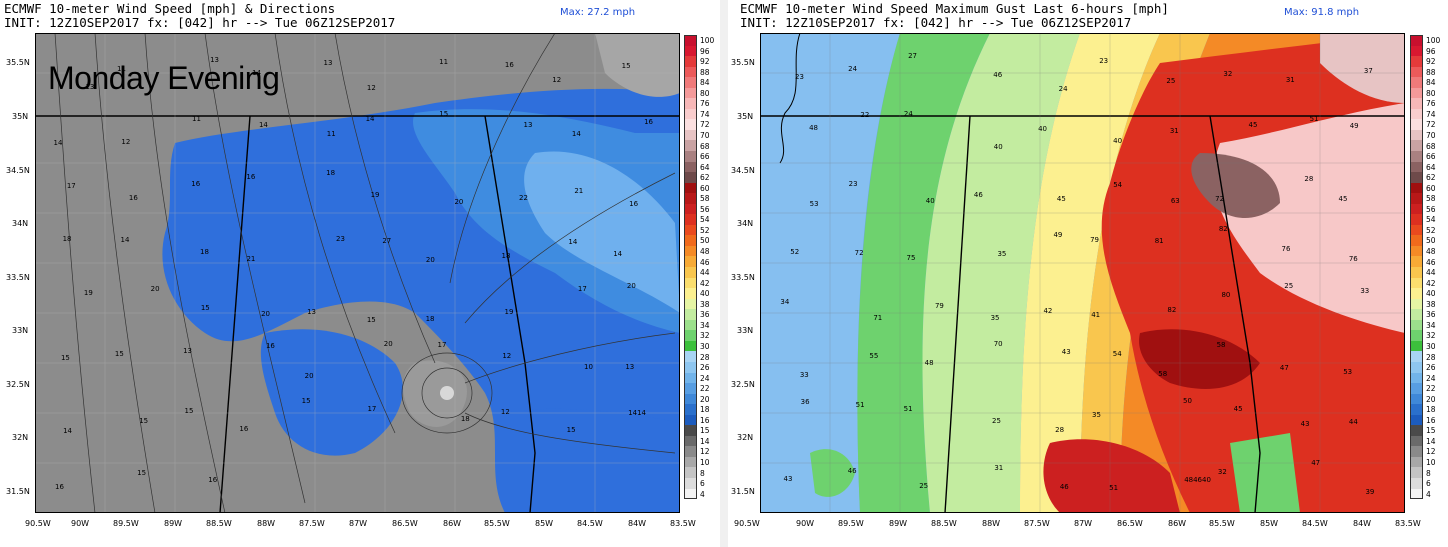  What do you see at coordinates (1322, 12) in the screenshot?
I see `right-max-label: Max: 91.8 mph` at bounding box center [1322, 12].